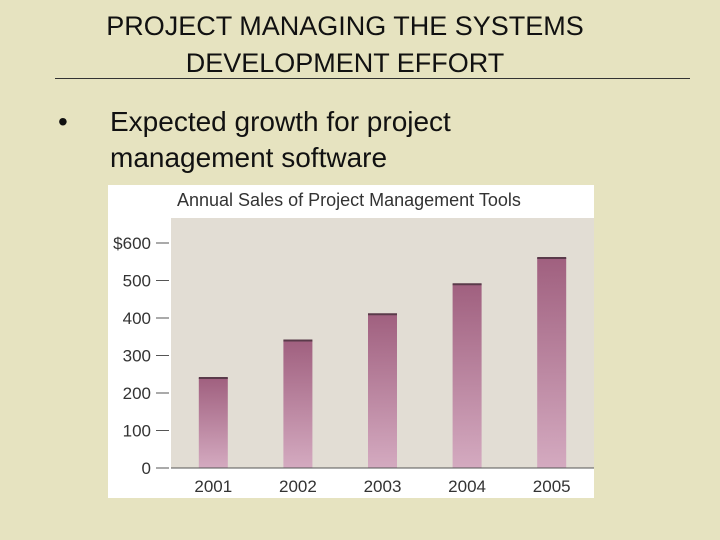 Image resolution: width=720 pixels, height=540 pixels. What do you see at coordinates (372, 78) in the screenshot?
I see `title-divider` at bounding box center [372, 78].